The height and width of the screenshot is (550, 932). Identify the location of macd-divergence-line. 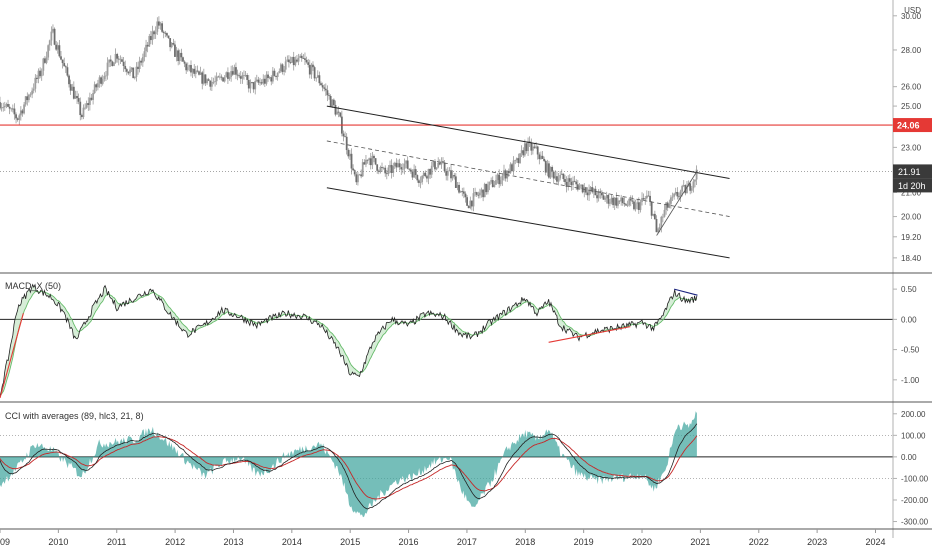
(685, 292).